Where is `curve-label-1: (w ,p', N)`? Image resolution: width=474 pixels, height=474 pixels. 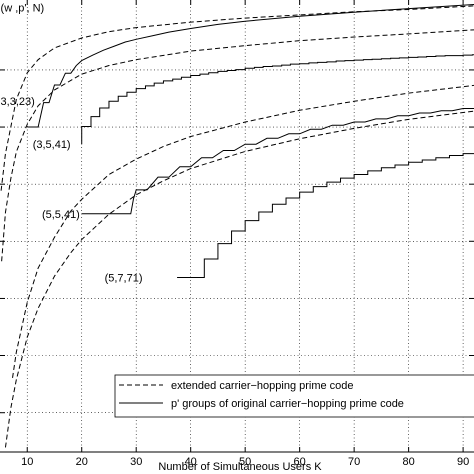 curve-label-1: (w ,p', N) is located at coordinates (23, 9).